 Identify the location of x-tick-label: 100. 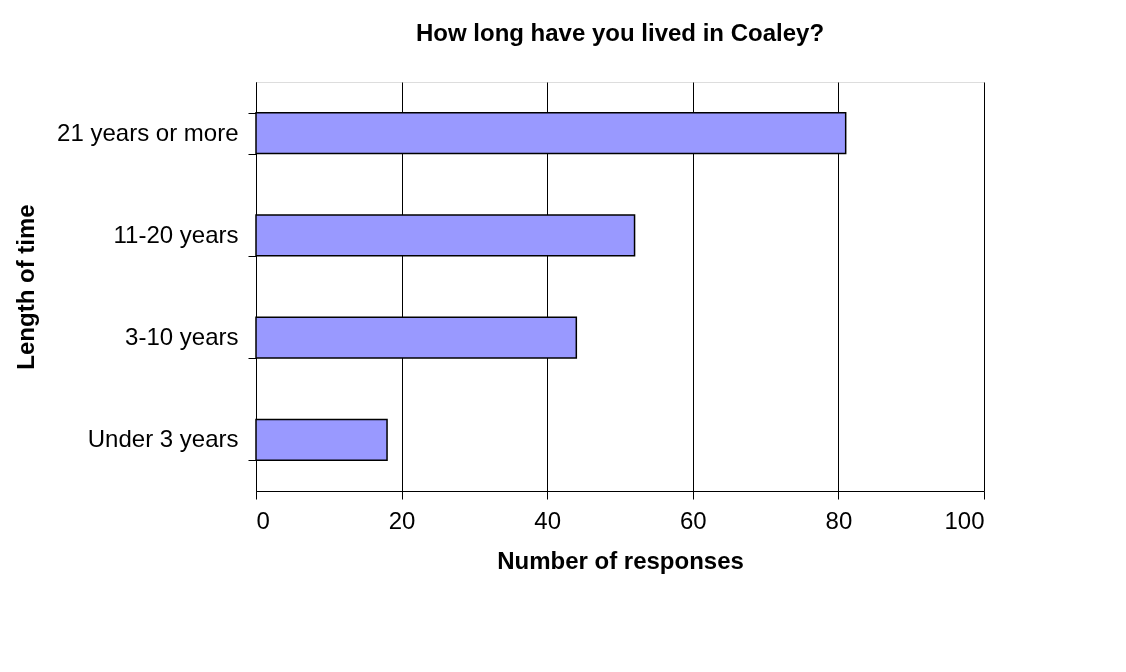
(964, 520).